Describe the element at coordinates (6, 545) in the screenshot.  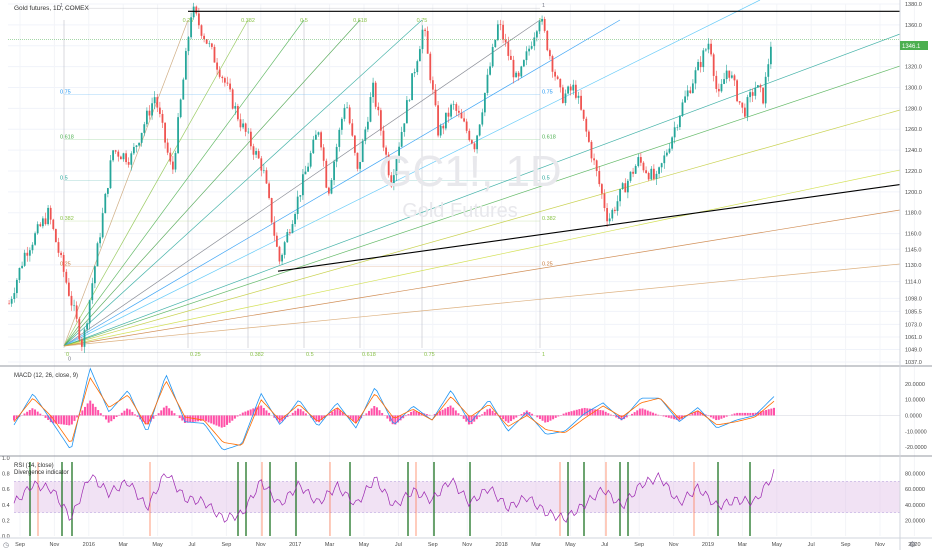
I see `settings-toggle-icon: ◷` at that location.